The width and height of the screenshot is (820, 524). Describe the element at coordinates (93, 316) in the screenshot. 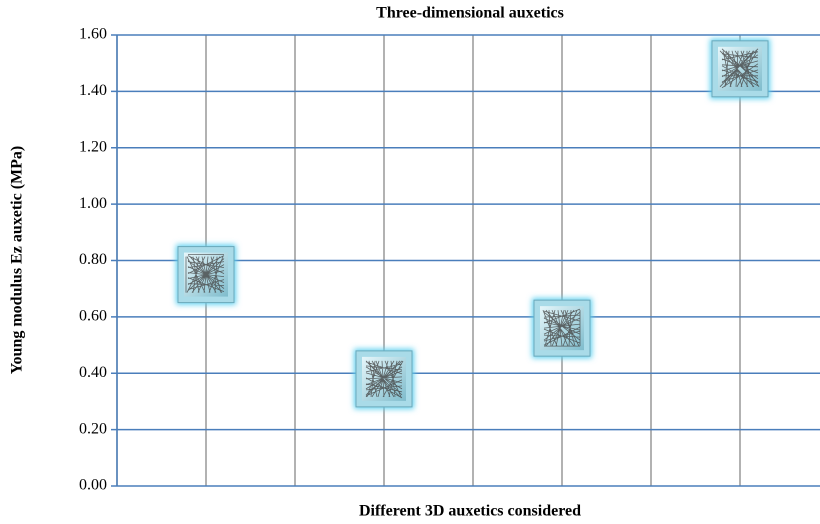

I see `y-tick-label: 0.60` at that location.